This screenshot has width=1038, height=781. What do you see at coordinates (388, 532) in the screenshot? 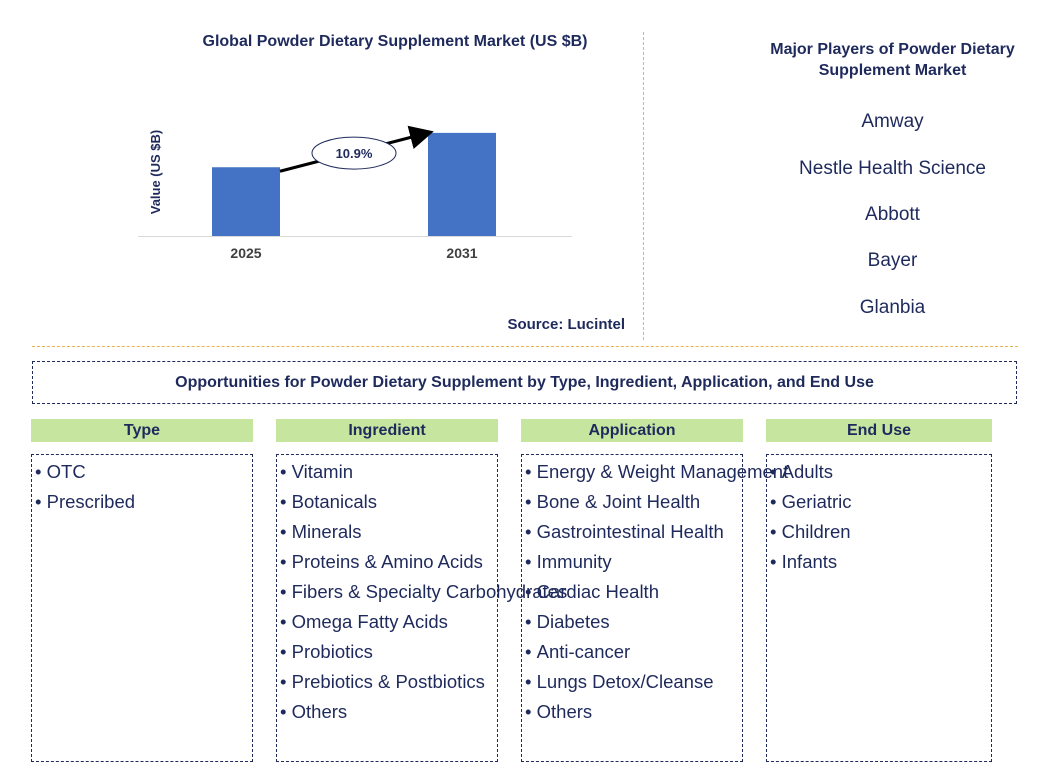
I see `list-item: Minerals` at bounding box center [388, 532].